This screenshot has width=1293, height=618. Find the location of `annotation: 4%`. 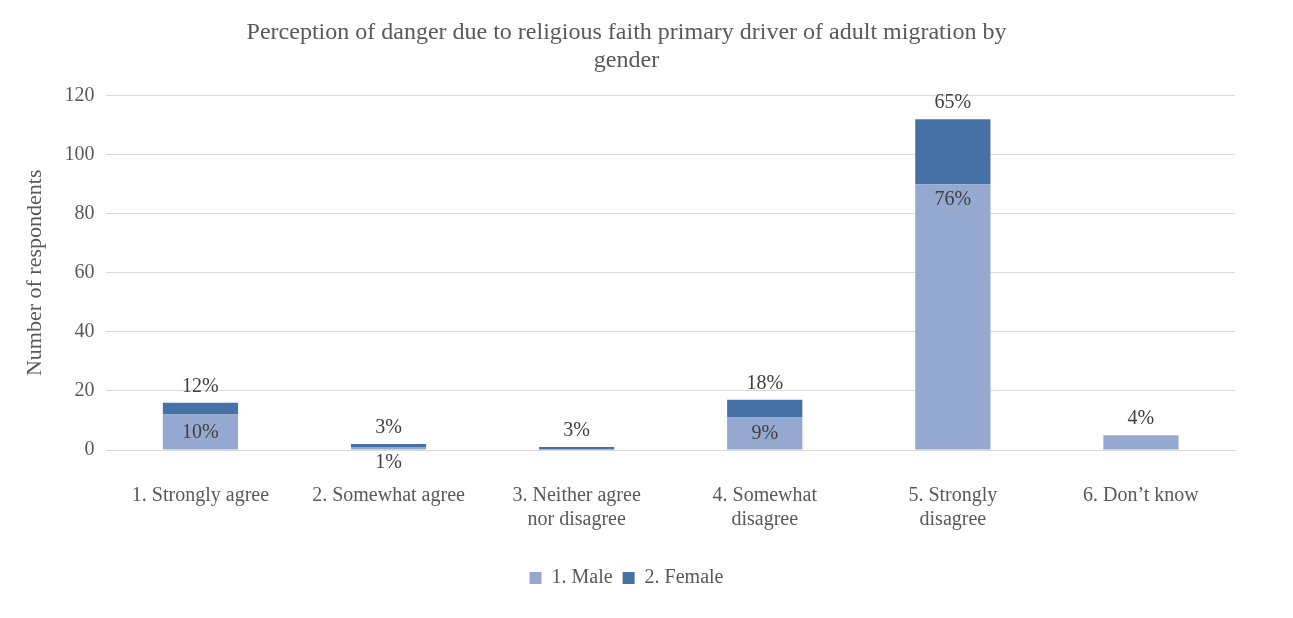

annotation: 4% is located at coordinates (1141, 417).